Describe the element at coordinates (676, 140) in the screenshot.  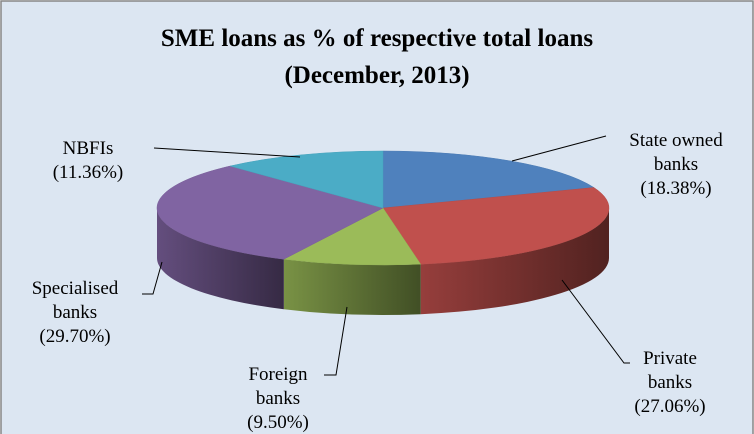
I see `slice-name-label: State owned` at that location.